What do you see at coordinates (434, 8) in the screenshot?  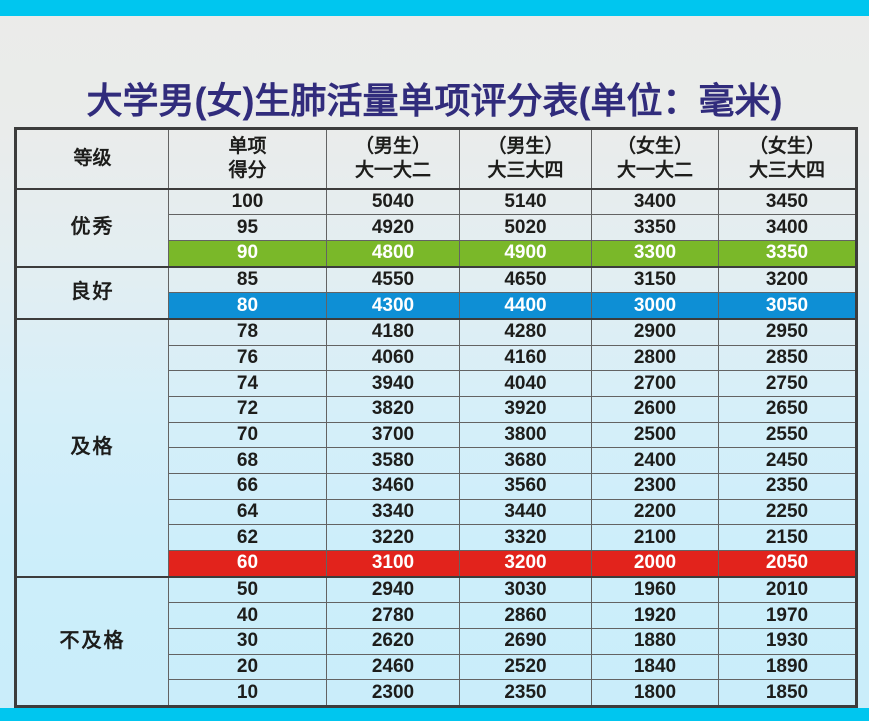 I see `top-accent-bar` at bounding box center [434, 8].